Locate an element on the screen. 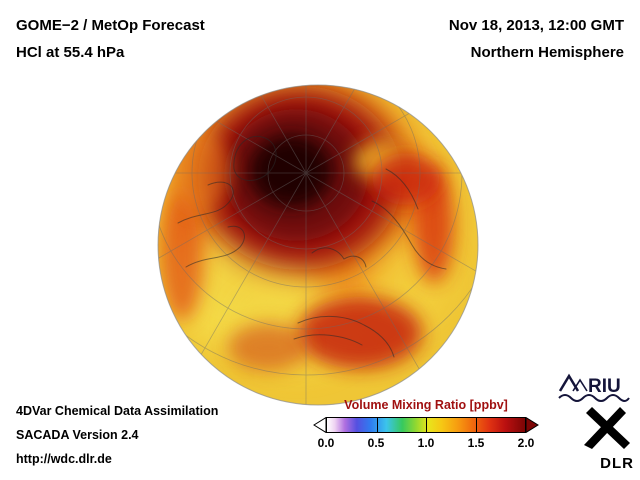  riu-logo-text: RIU is located at coordinates (604, 386).